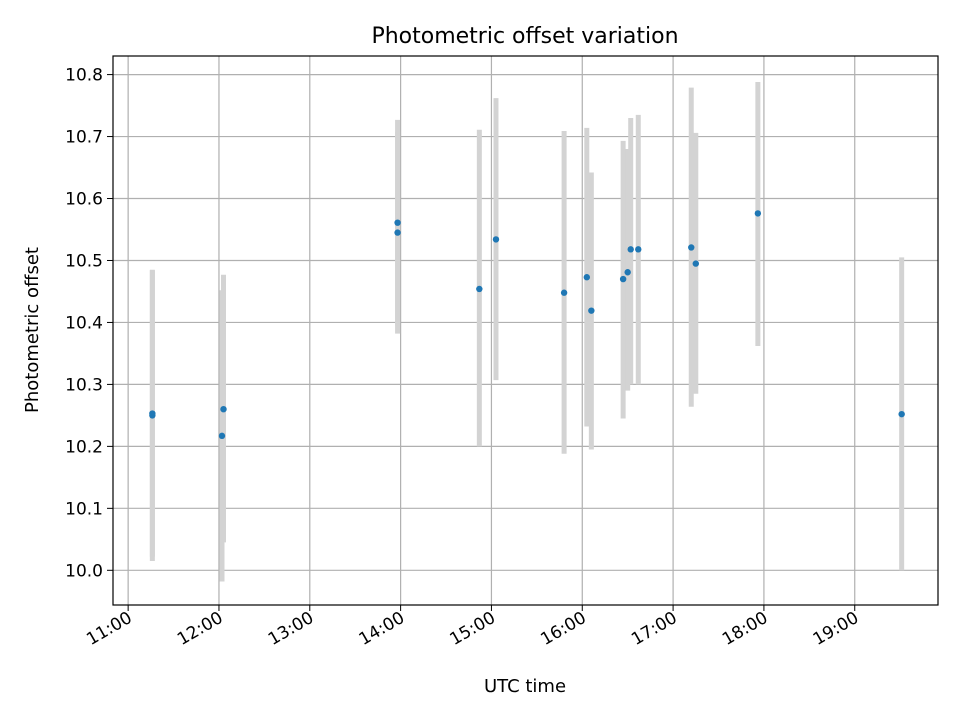 The image size is (960, 720). What do you see at coordinates (84, 509) in the screenshot?
I see `y-tick-label: 10.1` at bounding box center [84, 509].